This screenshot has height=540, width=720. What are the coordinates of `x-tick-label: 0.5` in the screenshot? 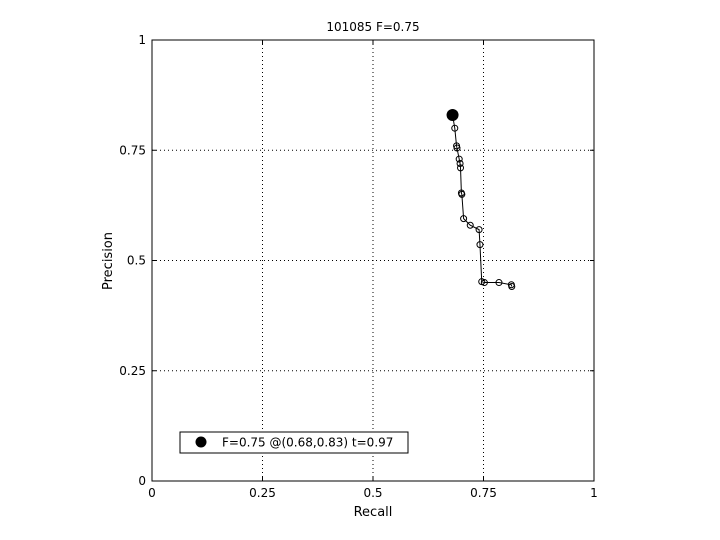 It's located at (372, 493).